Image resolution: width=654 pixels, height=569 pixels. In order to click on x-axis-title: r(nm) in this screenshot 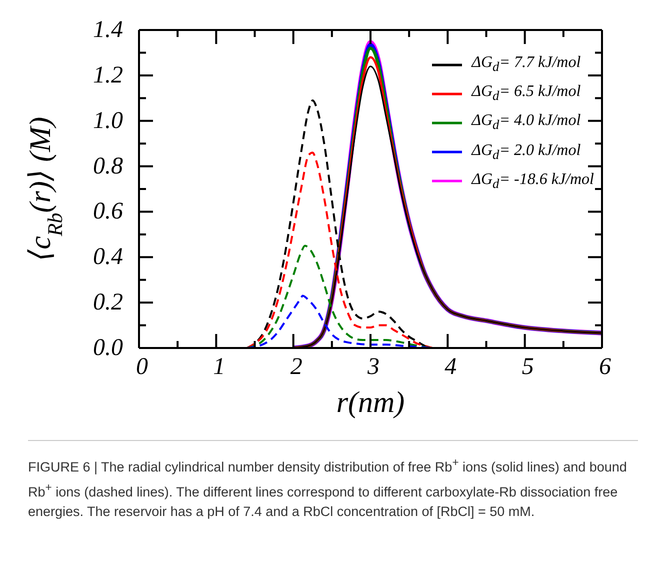, I will do `click(370, 402)`.